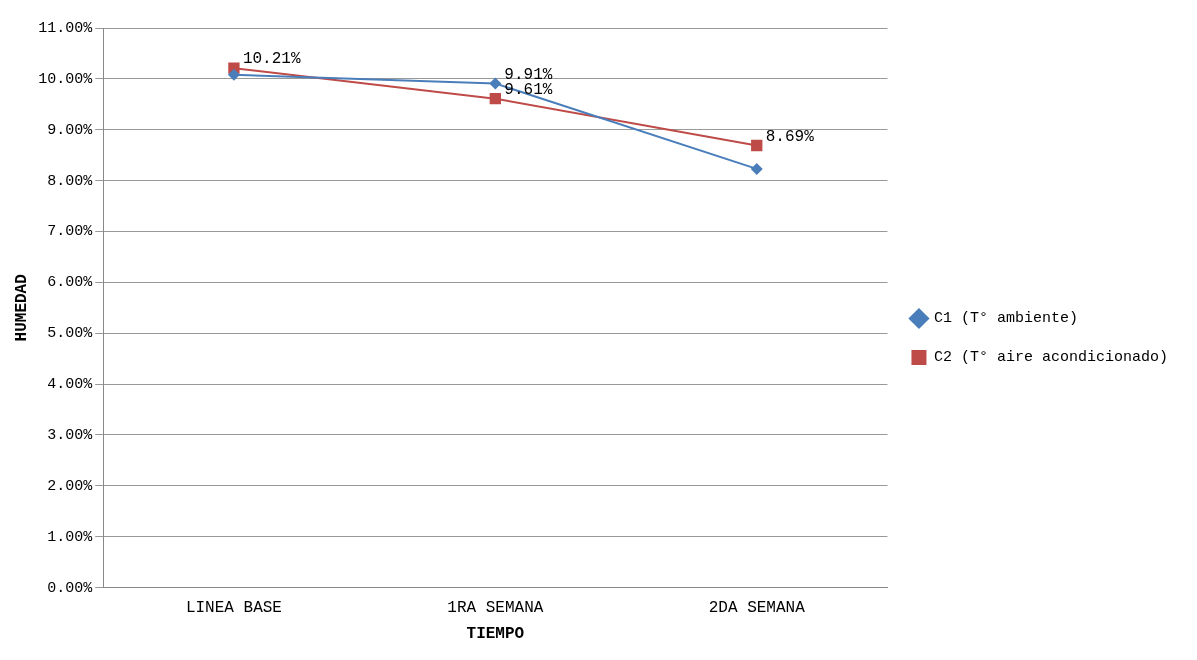 This screenshot has width=1197, height=660. What do you see at coordinates (495, 634) in the screenshot?
I see `x-axis-title: TIEMPO` at bounding box center [495, 634].